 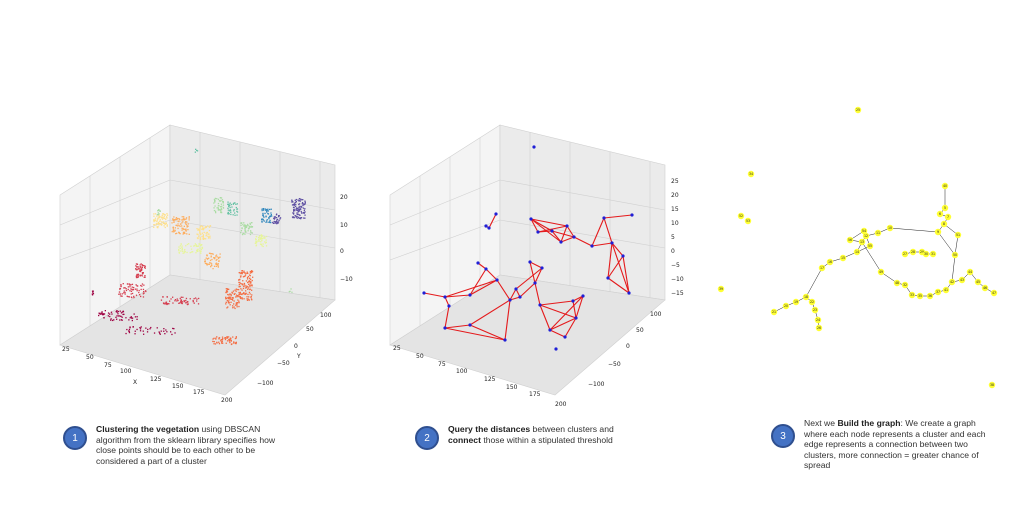 What do you see at coordinates (940, 214) in the screenshot?
I see `graph-node-label: 6` at bounding box center [940, 214].